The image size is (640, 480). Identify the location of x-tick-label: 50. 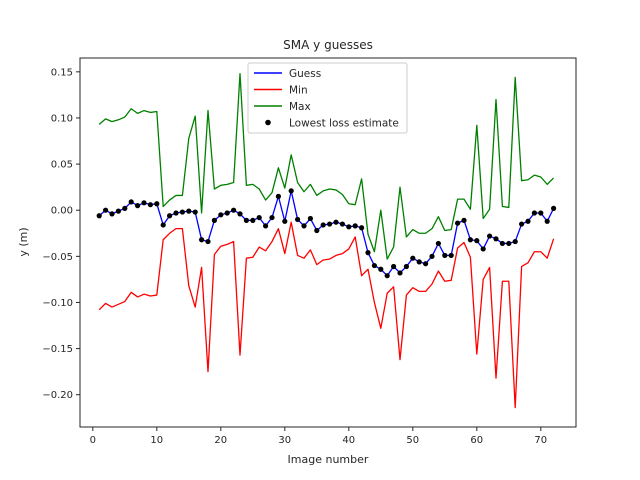
(412, 440).